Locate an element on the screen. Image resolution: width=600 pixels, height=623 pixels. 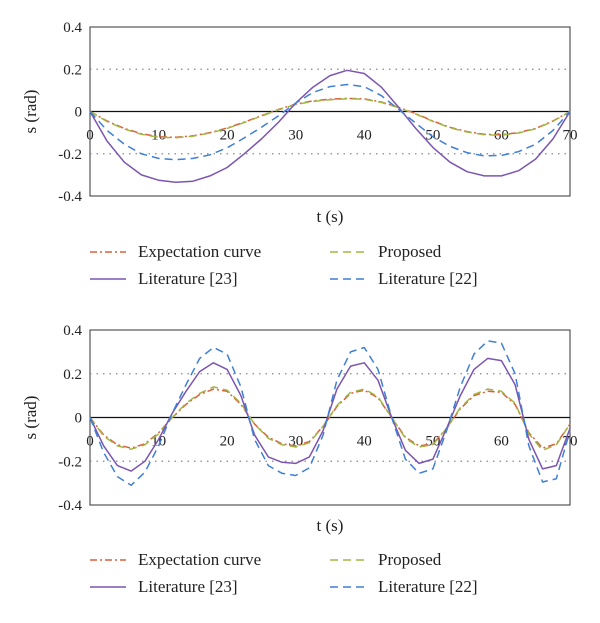
x-tick-label: 70 is located at coordinates (570, 136).